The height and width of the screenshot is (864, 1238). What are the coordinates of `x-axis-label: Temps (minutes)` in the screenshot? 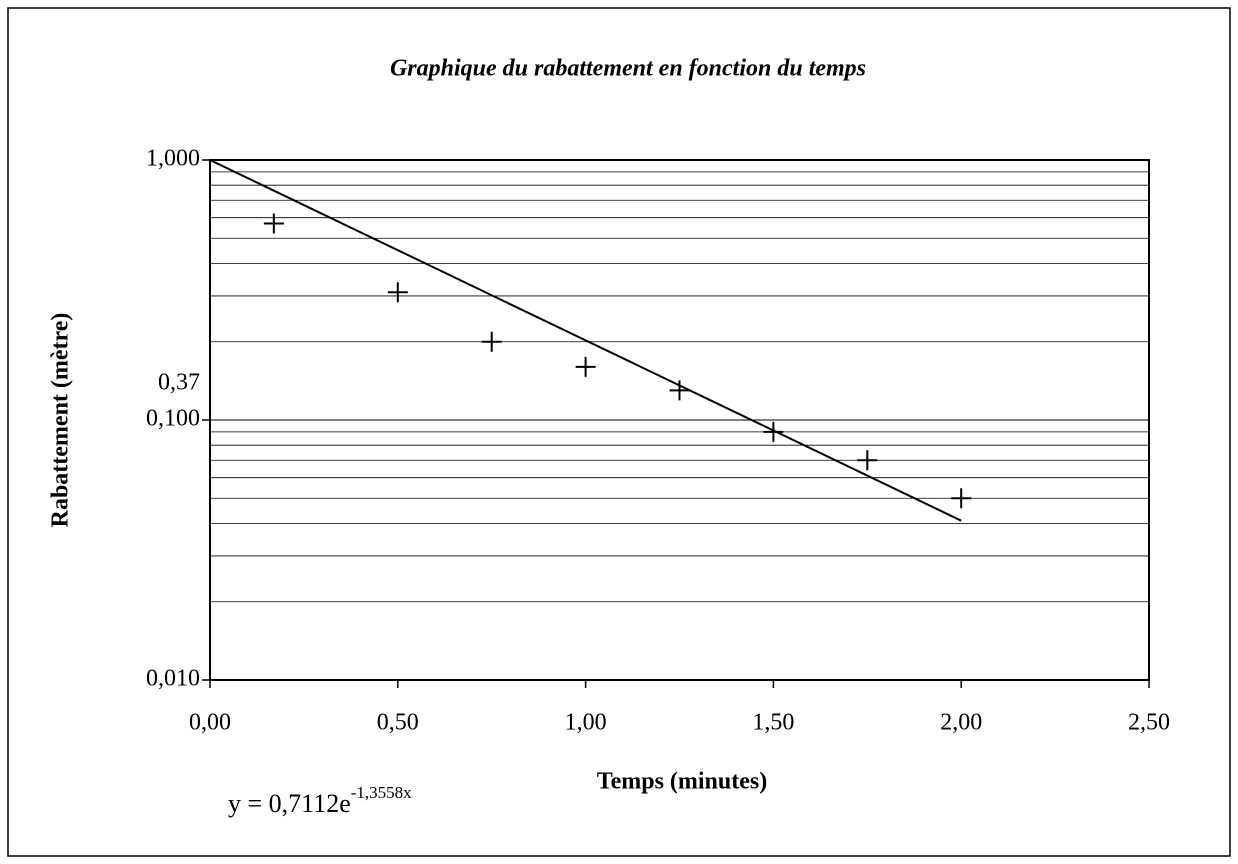 It's located at (682, 782).